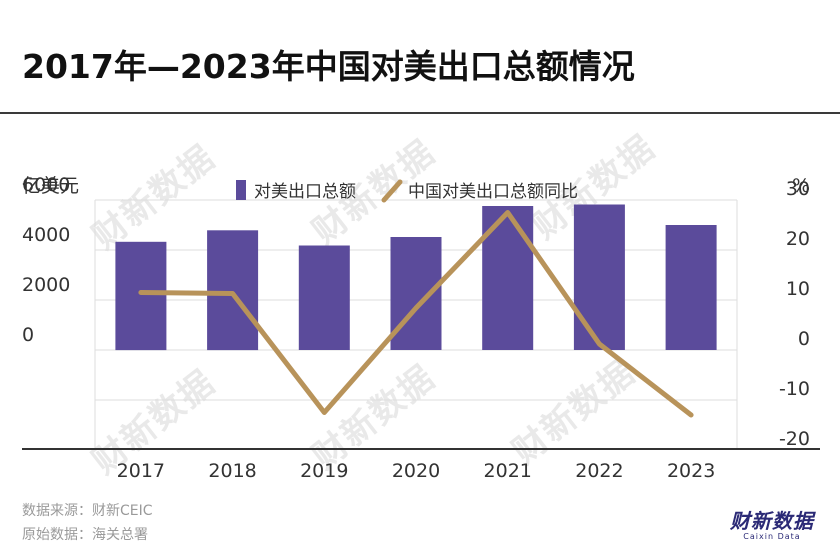  What do you see at coordinates (46, 235) in the screenshot?
I see `left-tick-label: 4000` at bounding box center [46, 235].